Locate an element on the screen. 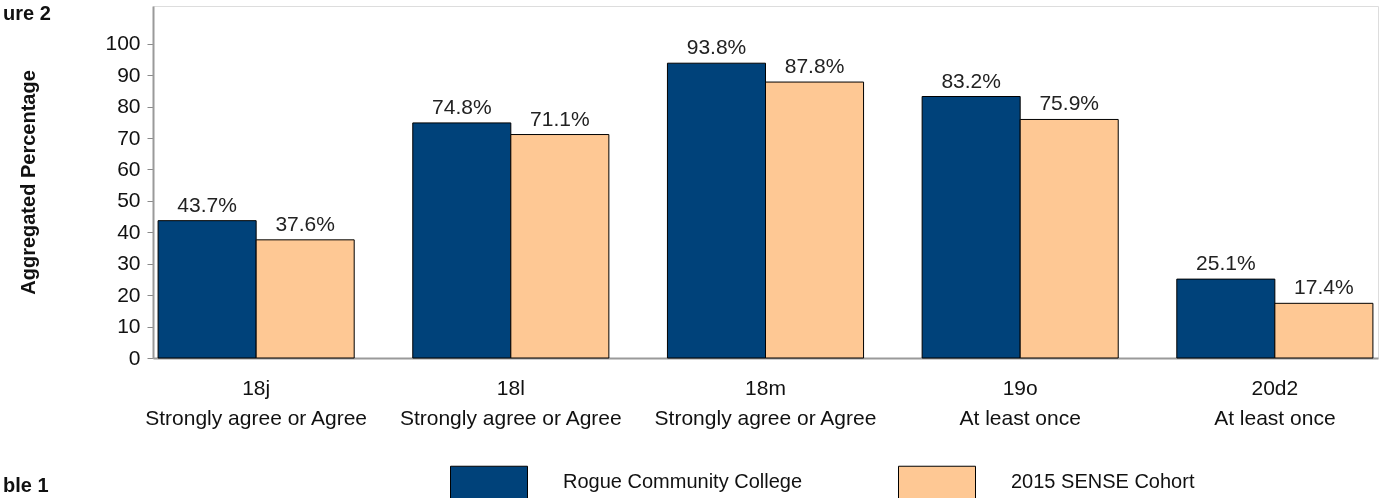 The image size is (1380, 498). data-label: 25.1% is located at coordinates (1226, 263).